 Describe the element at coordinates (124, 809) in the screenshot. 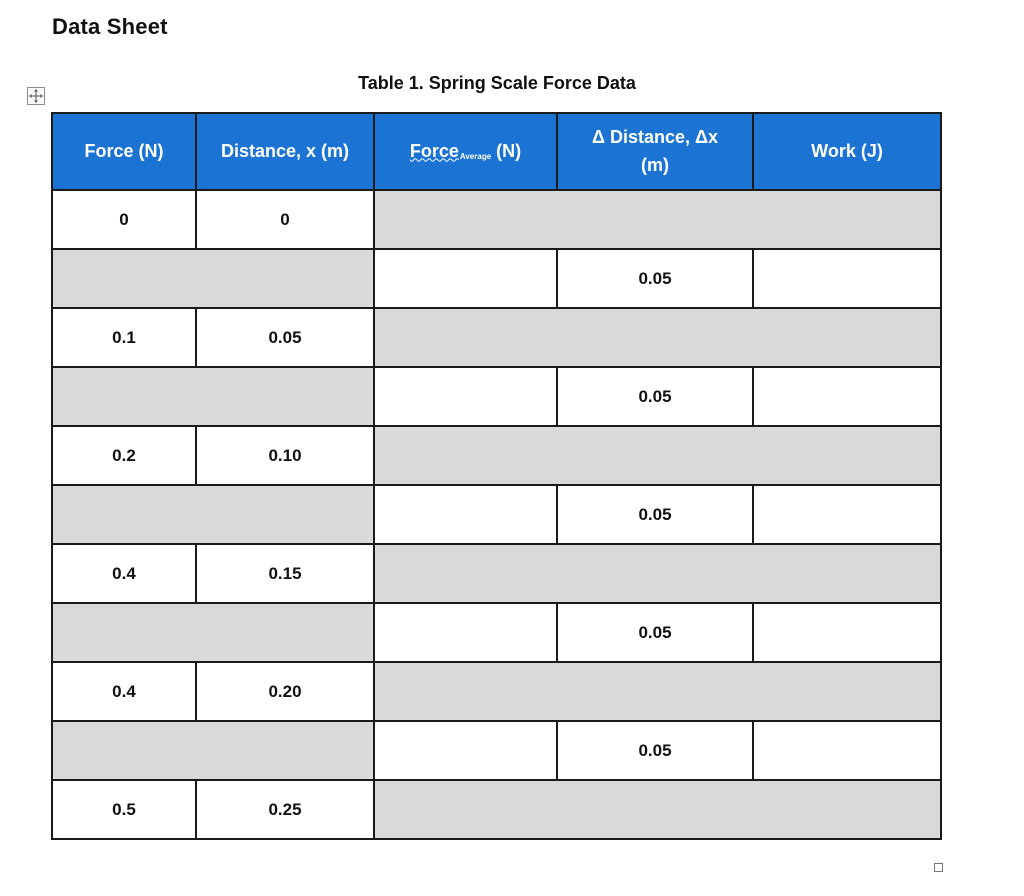

I see `force-cell: 0.5` at that location.